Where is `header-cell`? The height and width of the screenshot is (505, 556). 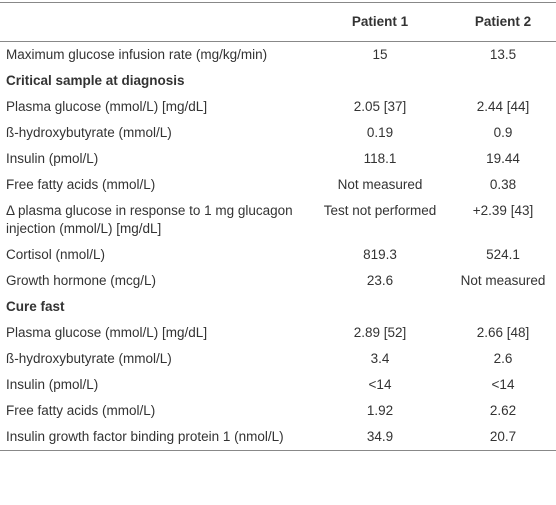 header-cell is located at coordinates (155, 22).